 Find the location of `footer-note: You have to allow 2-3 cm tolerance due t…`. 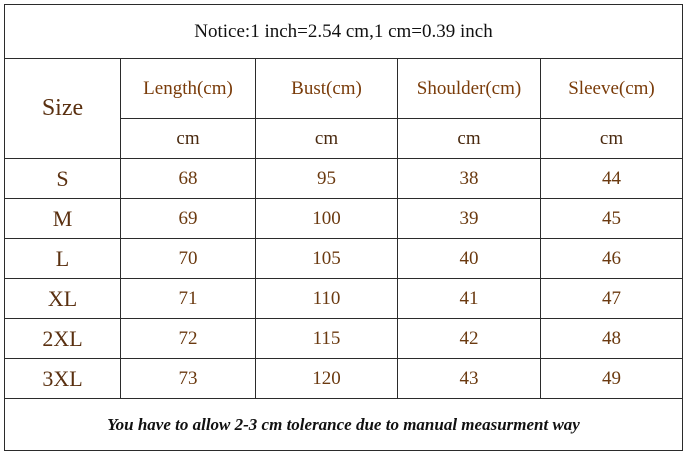

footer-note: You have to allow 2-3 cm tolerance due t… is located at coordinates (343, 424).